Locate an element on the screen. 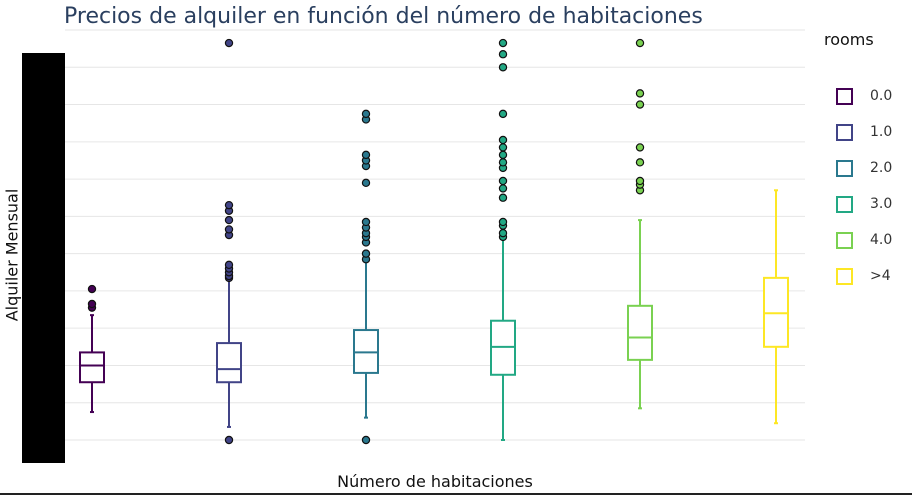  legend-label: 2.0 is located at coordinates (881, 168).